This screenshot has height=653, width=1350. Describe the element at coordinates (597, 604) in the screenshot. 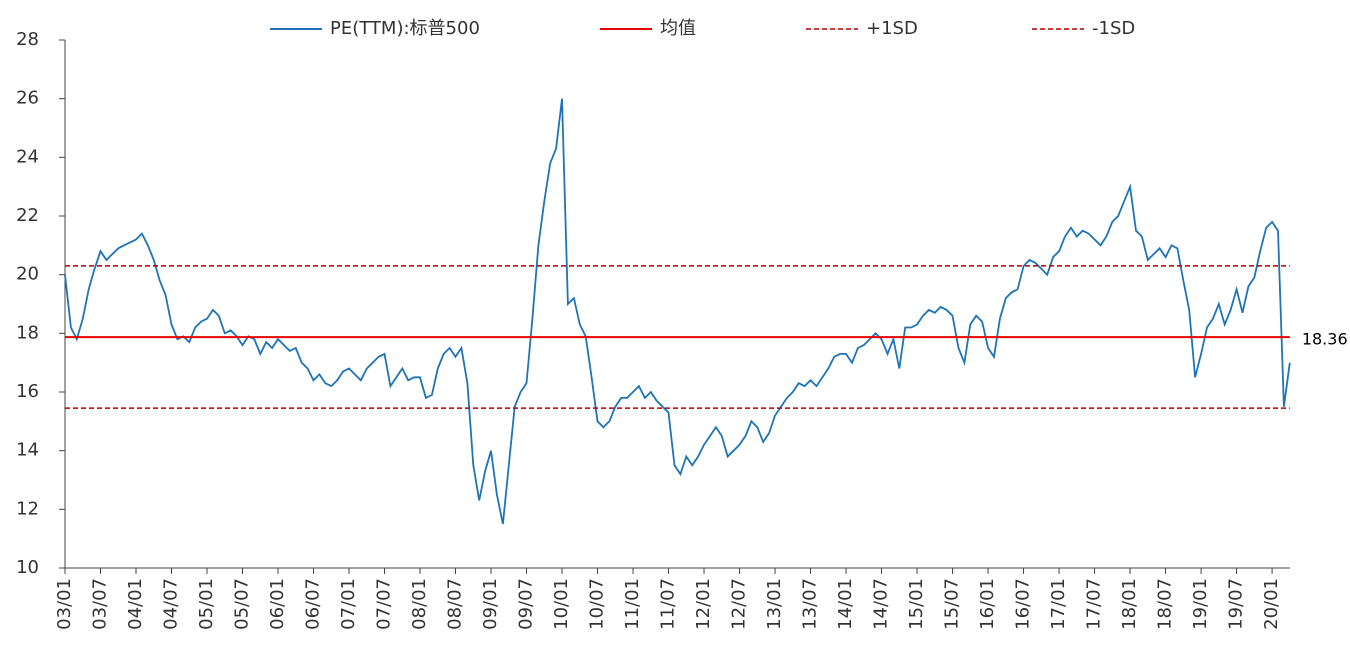

I see `x-tick-label: 10/07` at that location.